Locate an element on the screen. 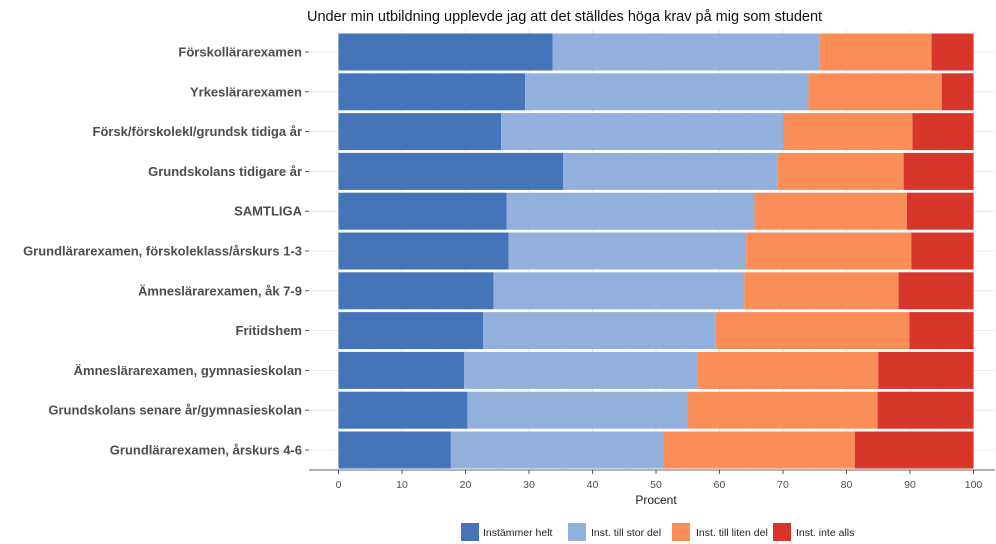 The width and height of the screenshot is (996, 544). x-tick-label: 20 is located at coordinates (466, 485).